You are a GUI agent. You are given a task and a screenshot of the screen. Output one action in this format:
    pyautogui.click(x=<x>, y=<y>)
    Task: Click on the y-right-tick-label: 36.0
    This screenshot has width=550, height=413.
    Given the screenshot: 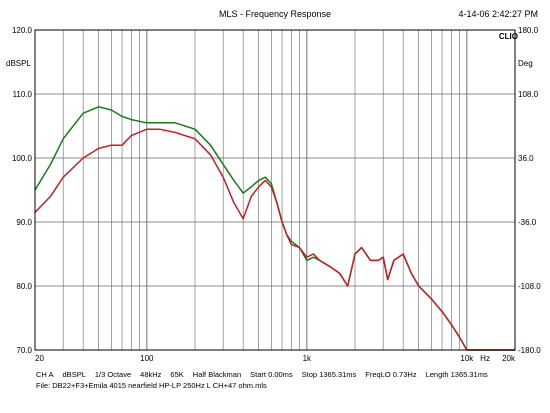 What is the action you would take?
    pyautogui.click(x=526, y=158)
    